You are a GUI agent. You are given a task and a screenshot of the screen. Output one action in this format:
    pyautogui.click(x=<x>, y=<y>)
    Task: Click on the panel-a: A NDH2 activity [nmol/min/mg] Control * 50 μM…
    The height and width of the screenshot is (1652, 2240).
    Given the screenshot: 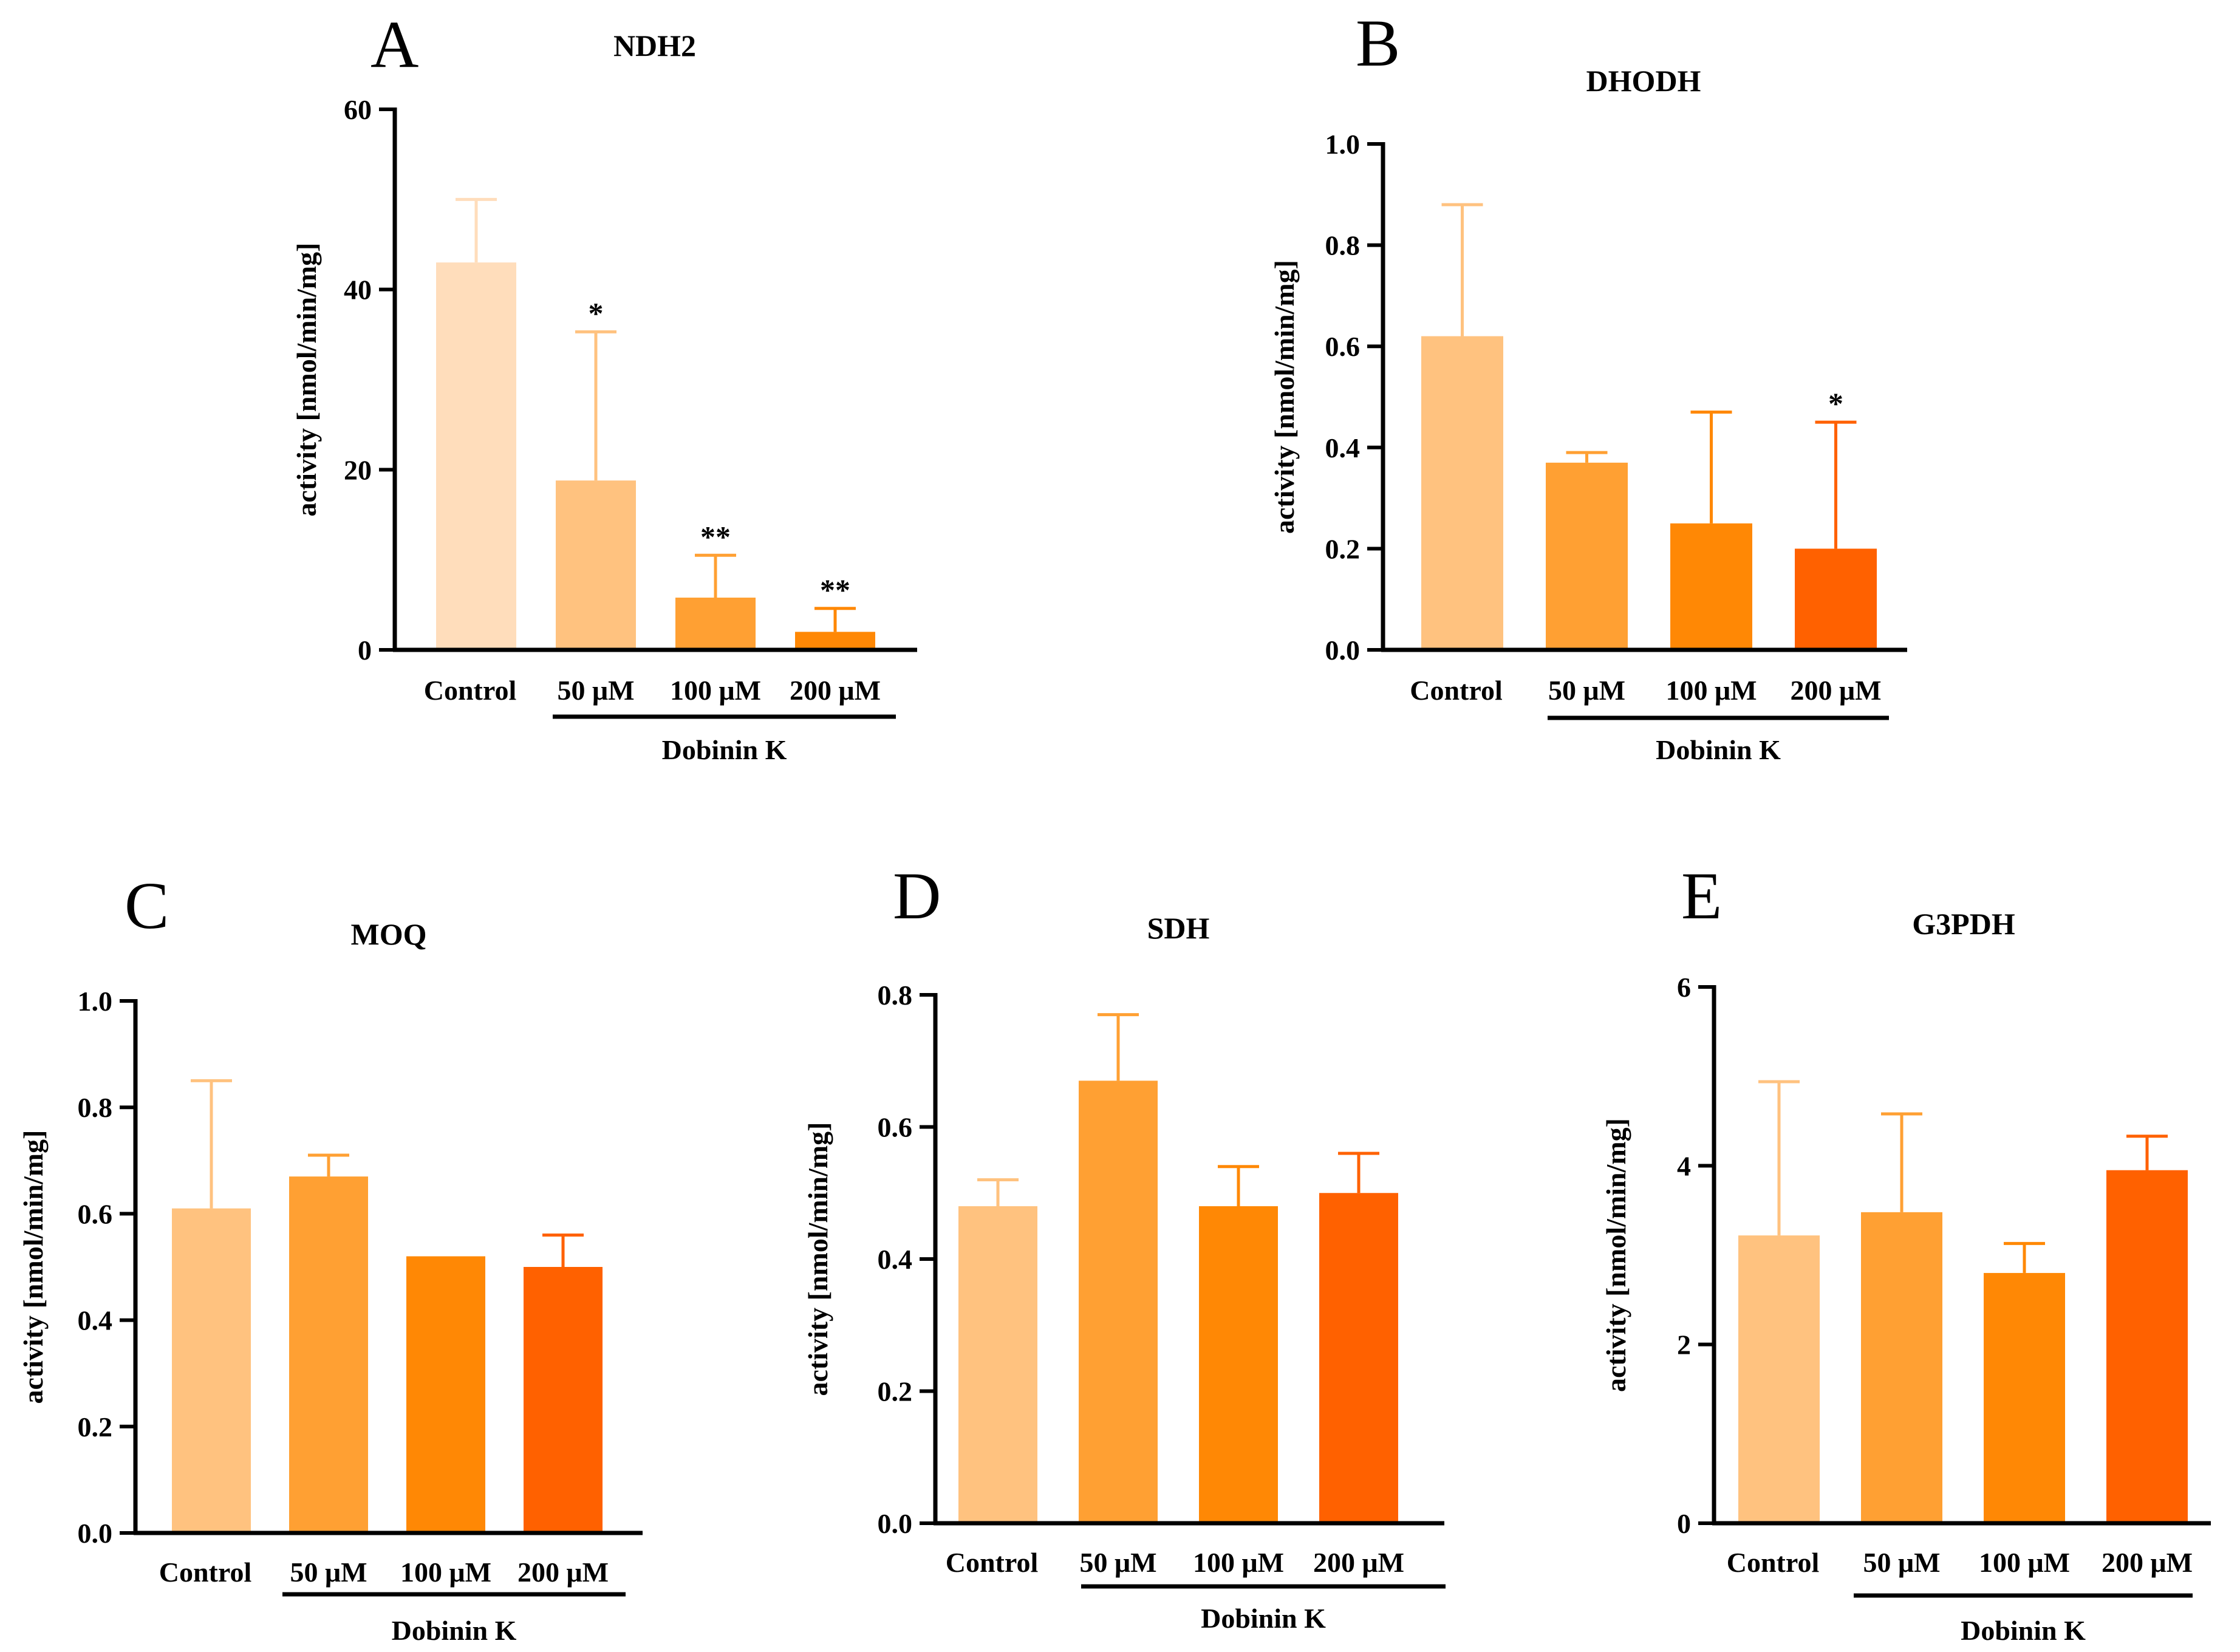 What is the action you would take?
    pyautogui.click(x=604, y=386)
    